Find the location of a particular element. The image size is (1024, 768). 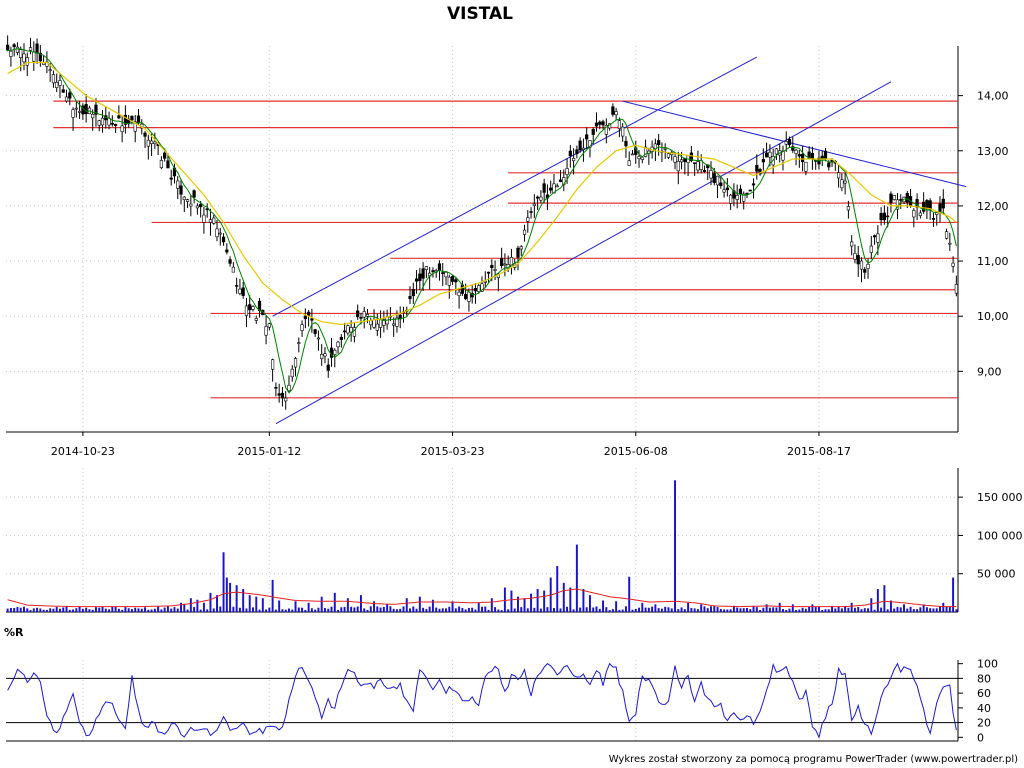

y-tick-label: 13,00 is located at coordinates (993, 151).